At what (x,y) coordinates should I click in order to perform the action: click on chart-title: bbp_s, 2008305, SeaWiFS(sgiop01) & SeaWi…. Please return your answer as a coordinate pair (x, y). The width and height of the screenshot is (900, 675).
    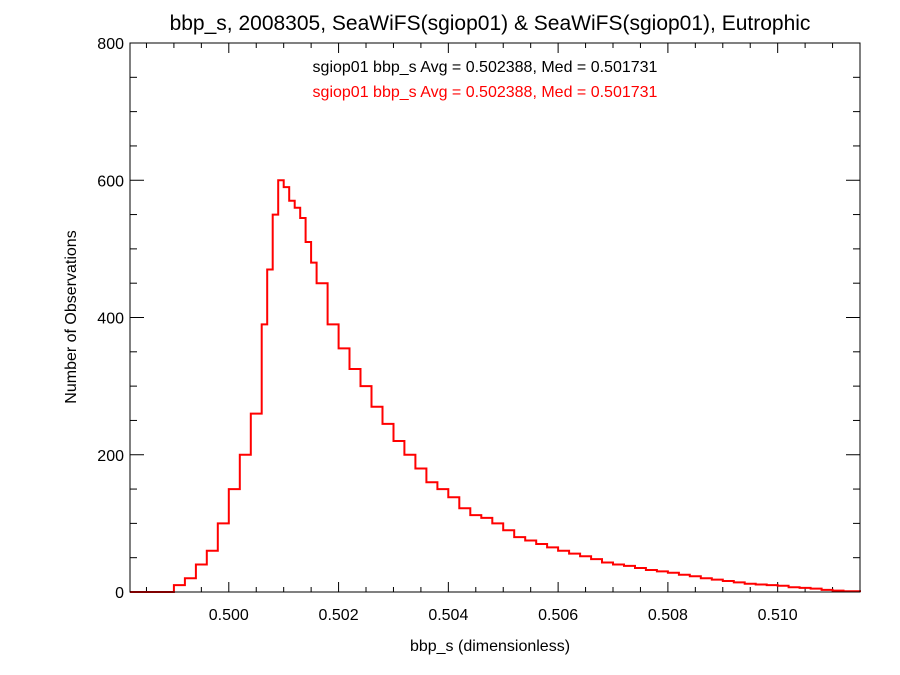
    Looking at the image, I should click on (490, 23).